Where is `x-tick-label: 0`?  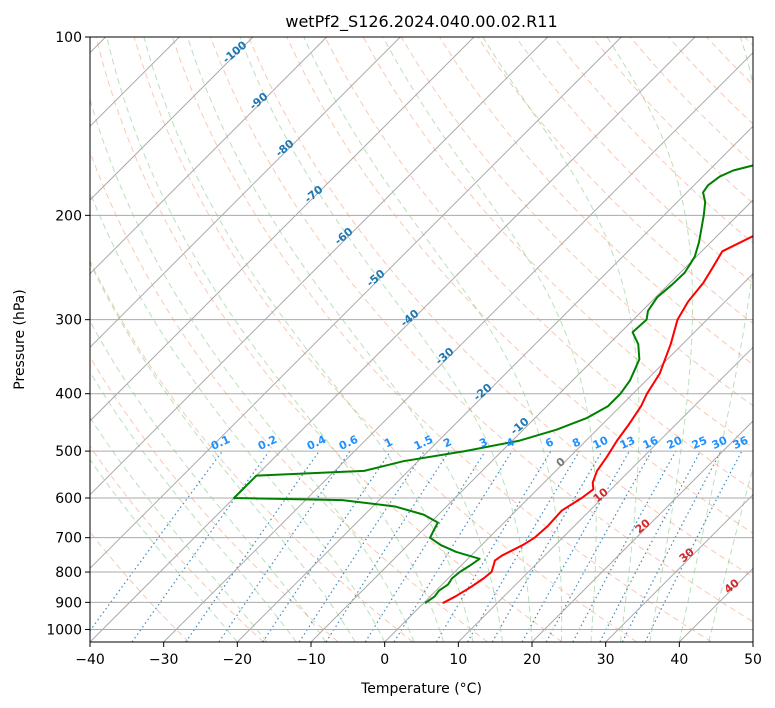
x-tick-label: 0 is located at coordinates (384, 660).